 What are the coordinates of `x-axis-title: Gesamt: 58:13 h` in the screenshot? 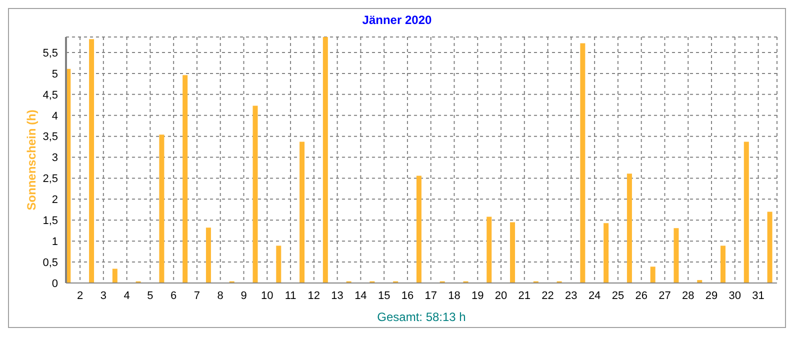 It's located at (421, 317).